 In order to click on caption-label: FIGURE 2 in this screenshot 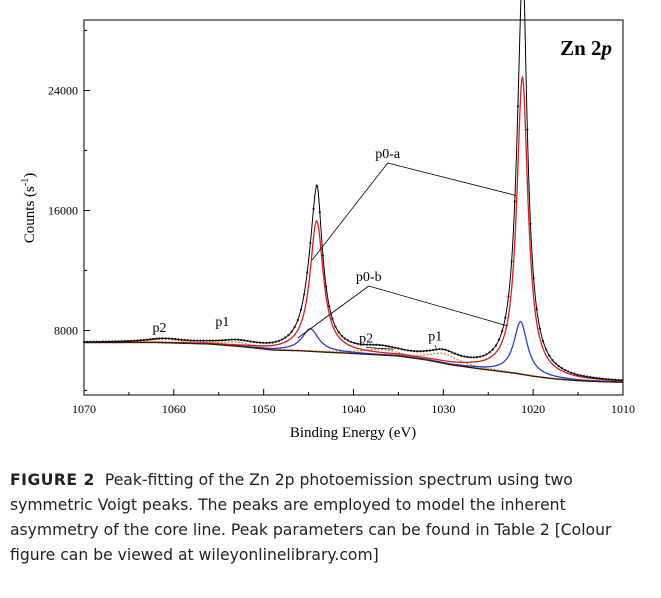, I will do `click(52, 480)`.